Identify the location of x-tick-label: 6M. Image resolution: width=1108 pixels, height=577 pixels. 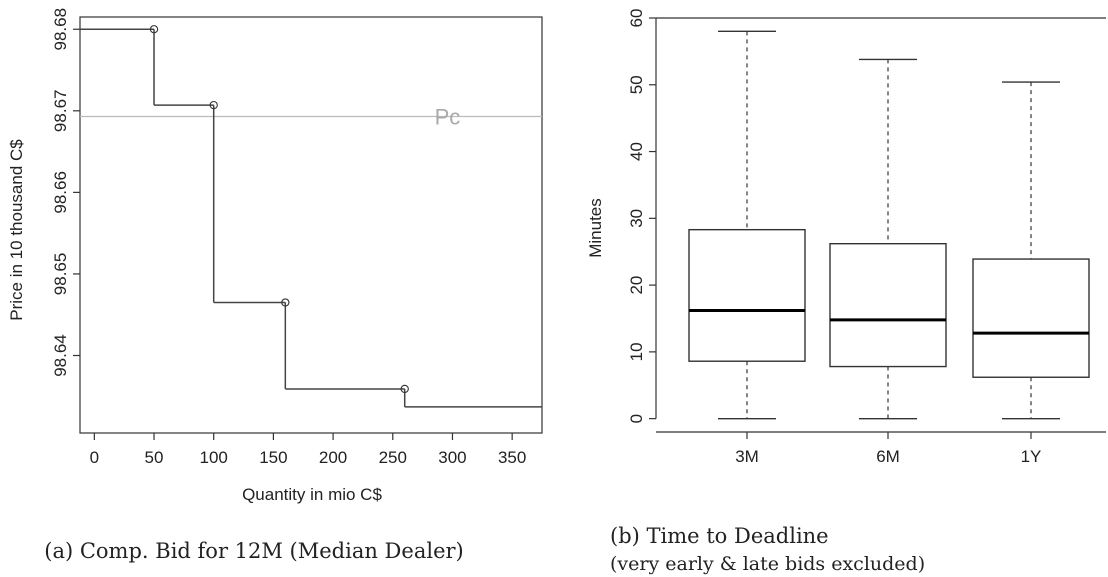
(888, 456).